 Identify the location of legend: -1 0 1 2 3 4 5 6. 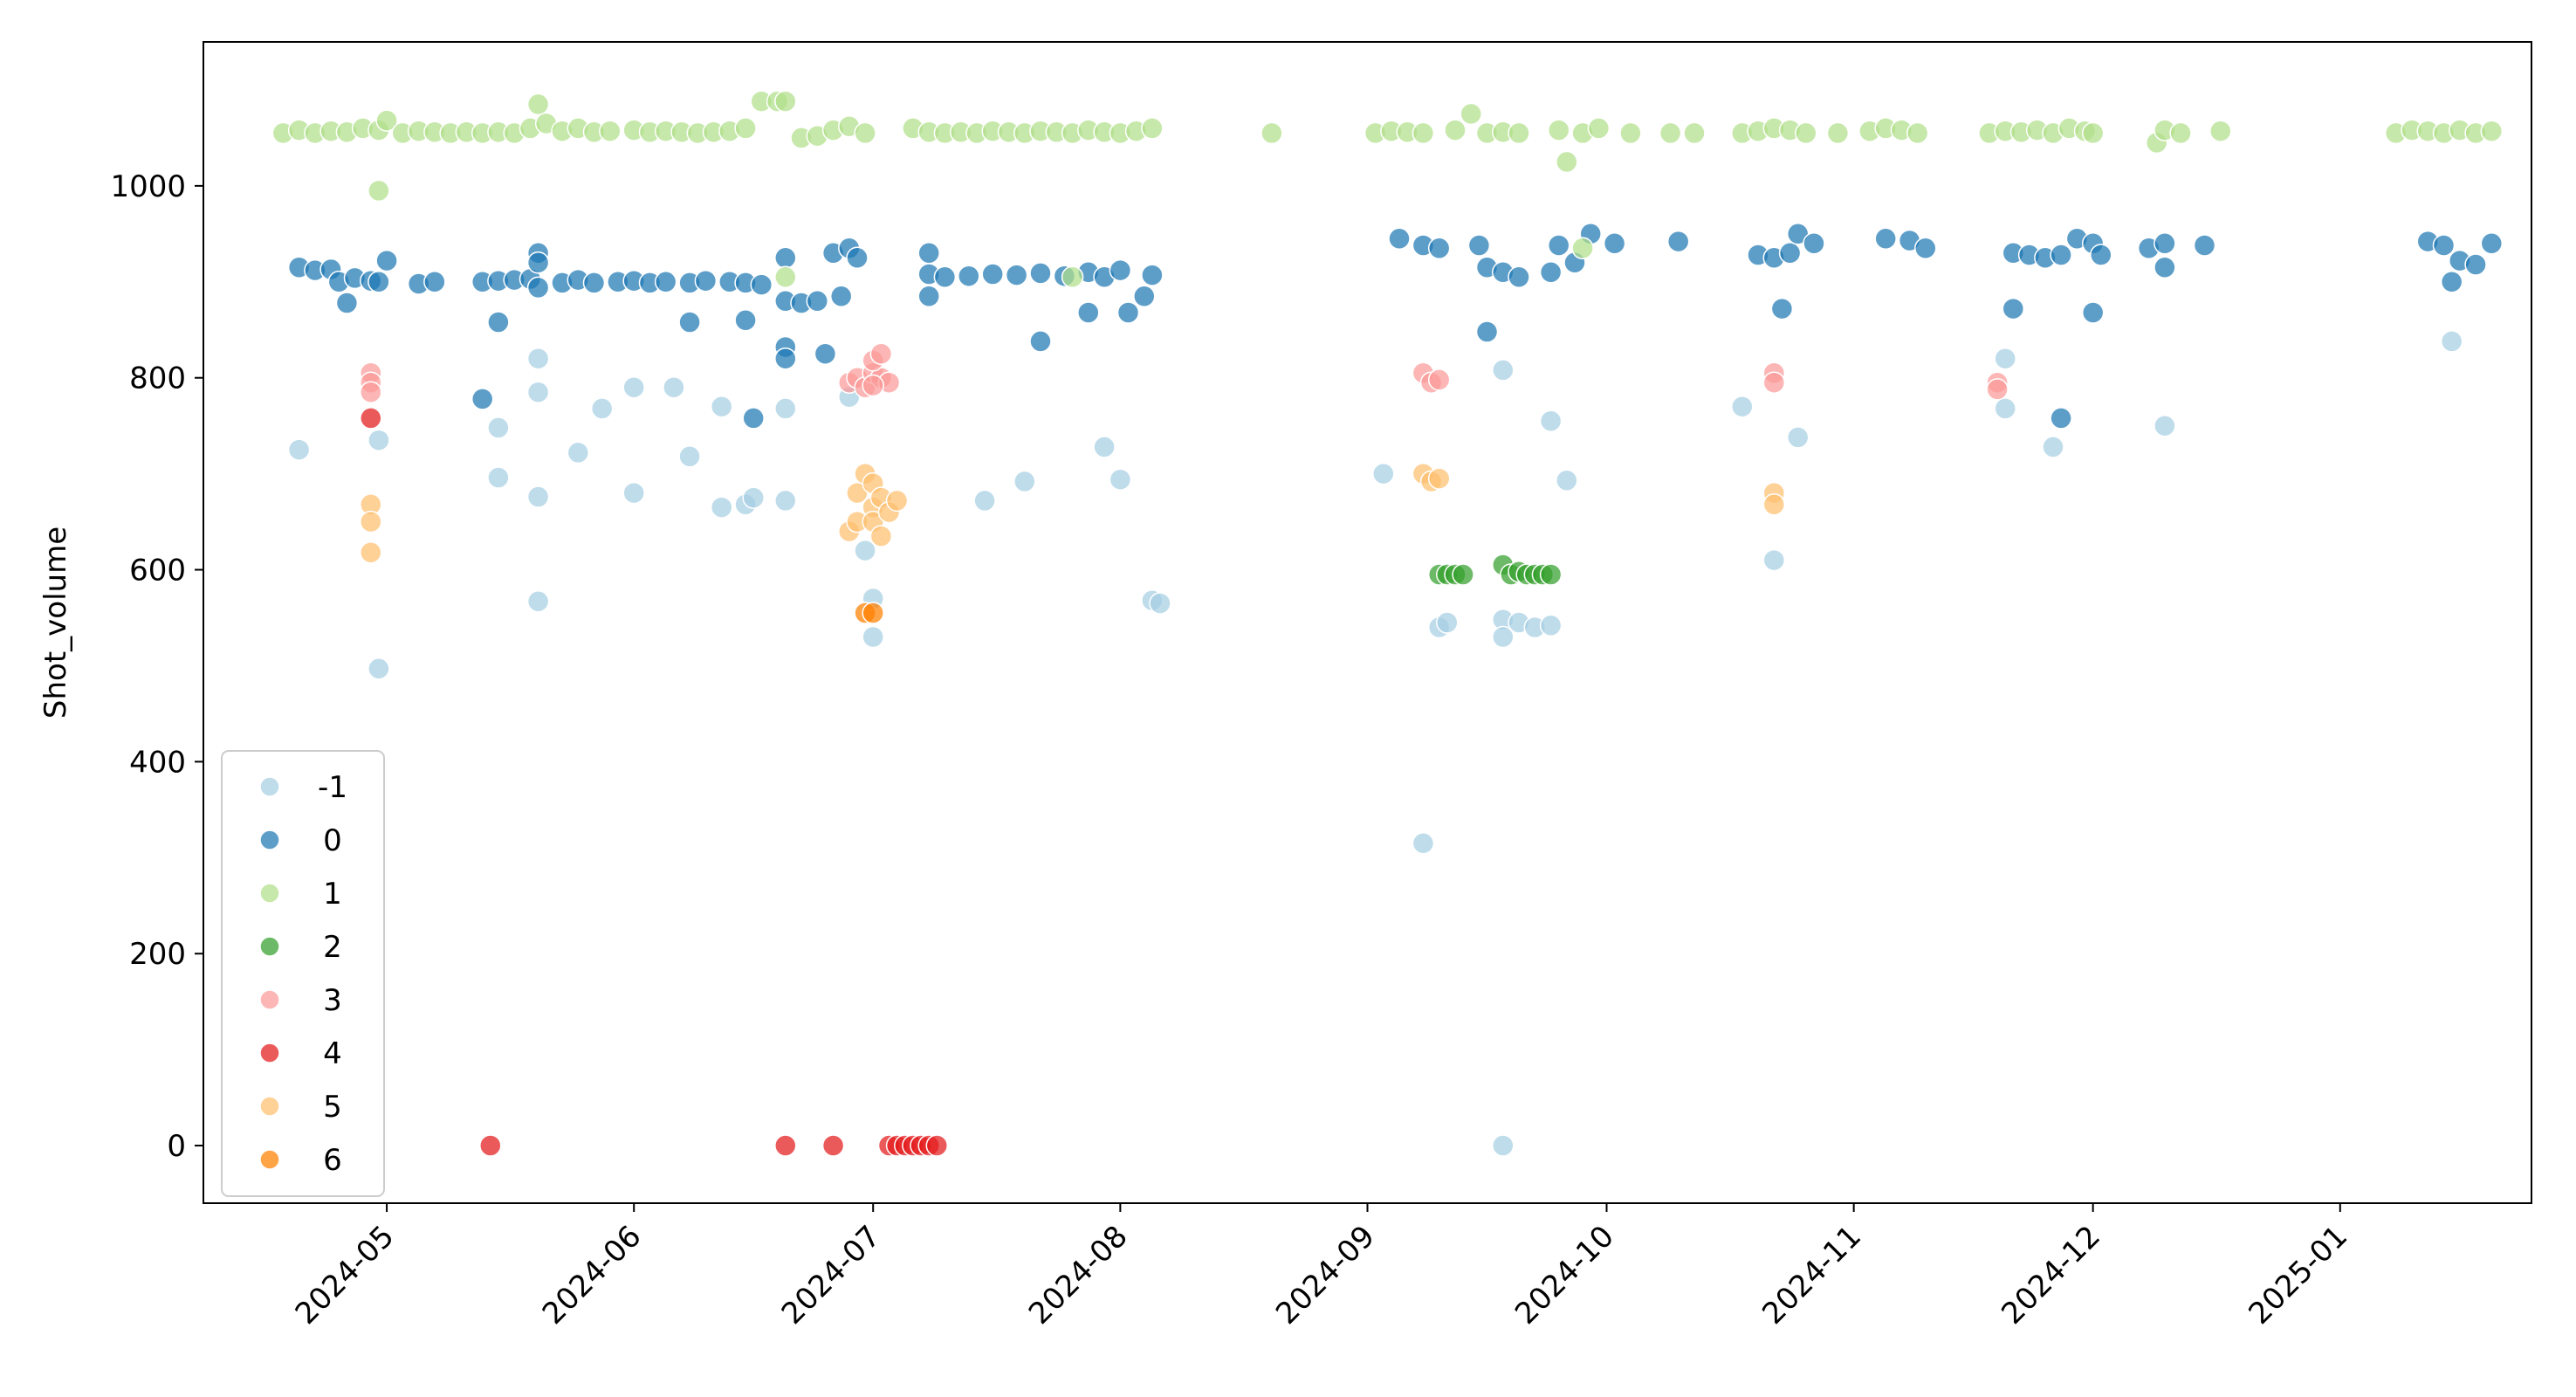
(303, 973).